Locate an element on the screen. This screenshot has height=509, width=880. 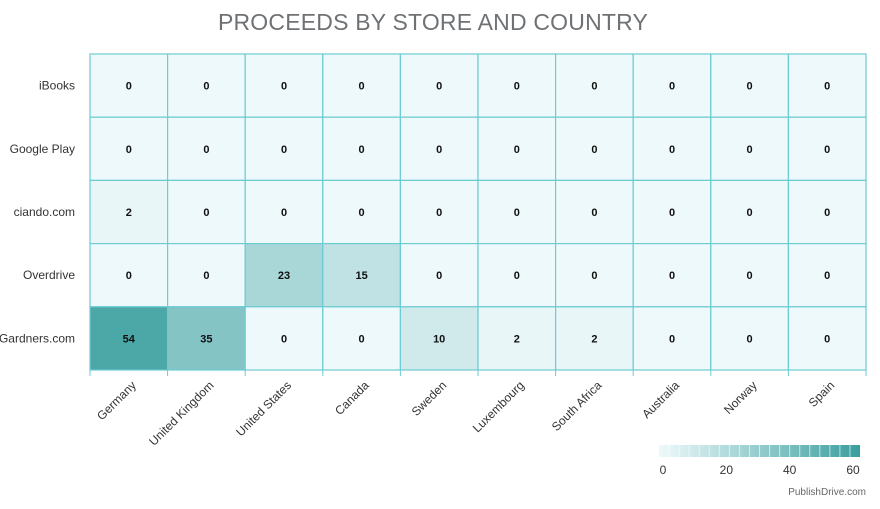
row-label: ciando.com is located at coordinates (44, 212).